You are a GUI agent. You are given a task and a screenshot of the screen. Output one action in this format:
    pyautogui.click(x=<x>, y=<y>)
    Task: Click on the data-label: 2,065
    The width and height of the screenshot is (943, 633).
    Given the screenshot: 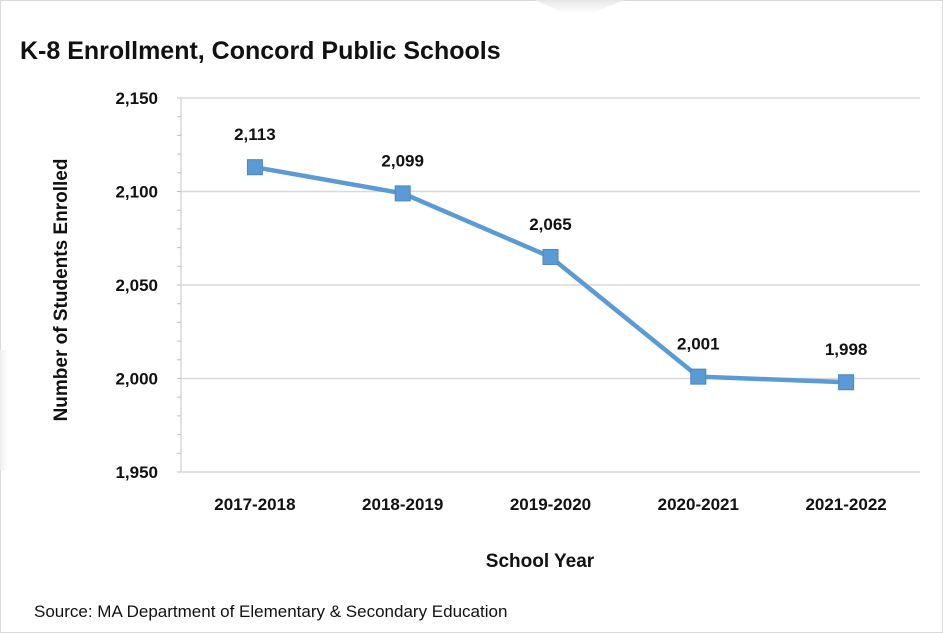 What is the action you would take?
    pyautogui.click(x=550, y=224)
    